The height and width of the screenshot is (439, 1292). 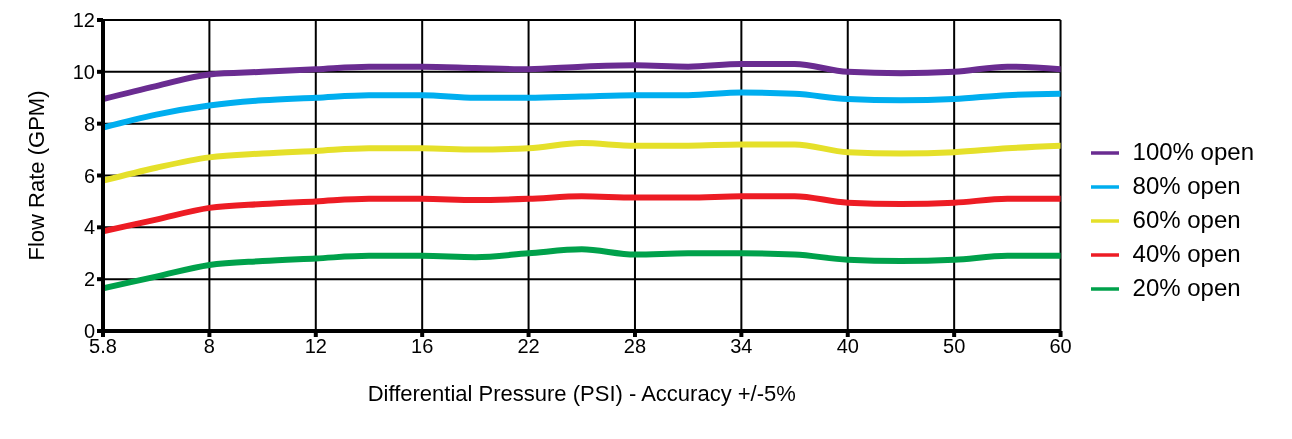 I want to click on legend-label: 20% open, so click(x=1186, y=287).